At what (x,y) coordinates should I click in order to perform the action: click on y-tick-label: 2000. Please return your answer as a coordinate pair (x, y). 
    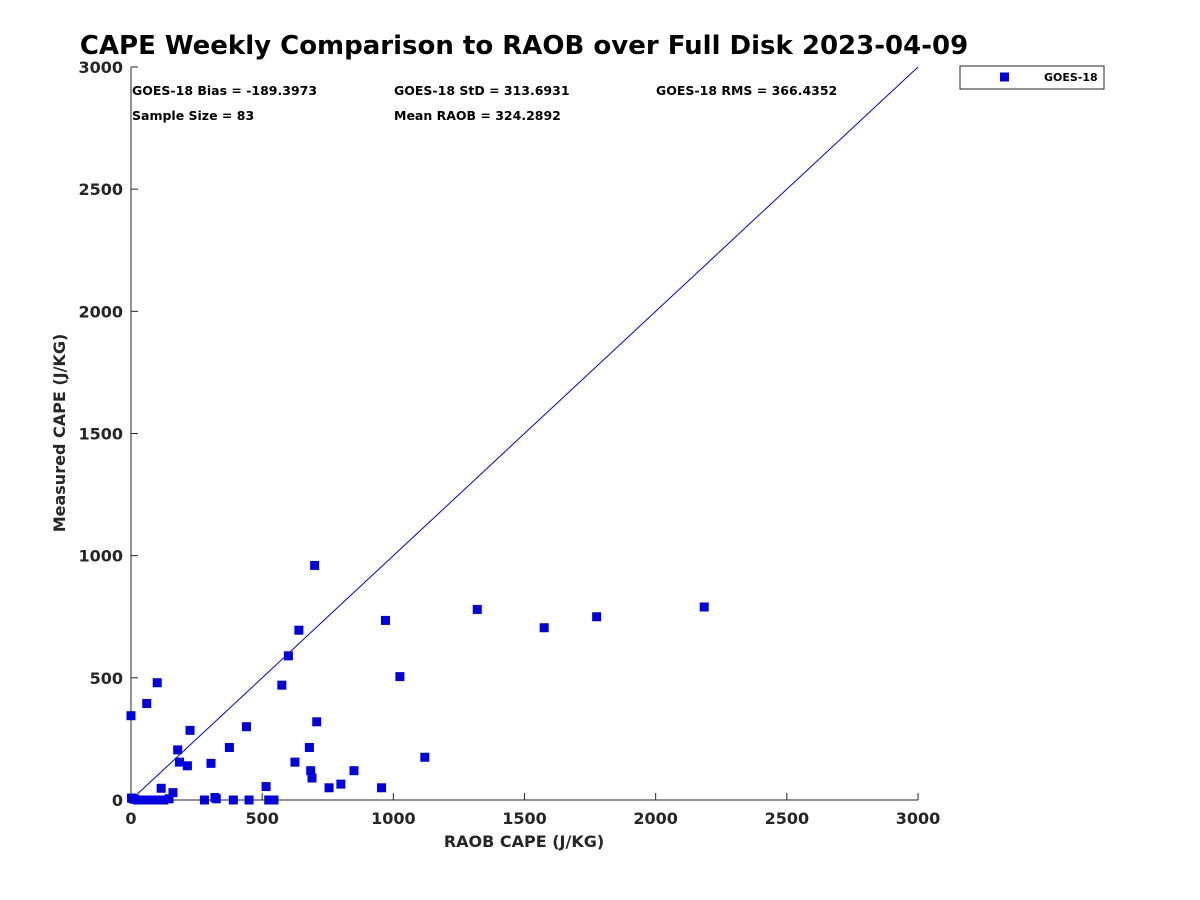
    Looking at the image, I should click on (100, 311).